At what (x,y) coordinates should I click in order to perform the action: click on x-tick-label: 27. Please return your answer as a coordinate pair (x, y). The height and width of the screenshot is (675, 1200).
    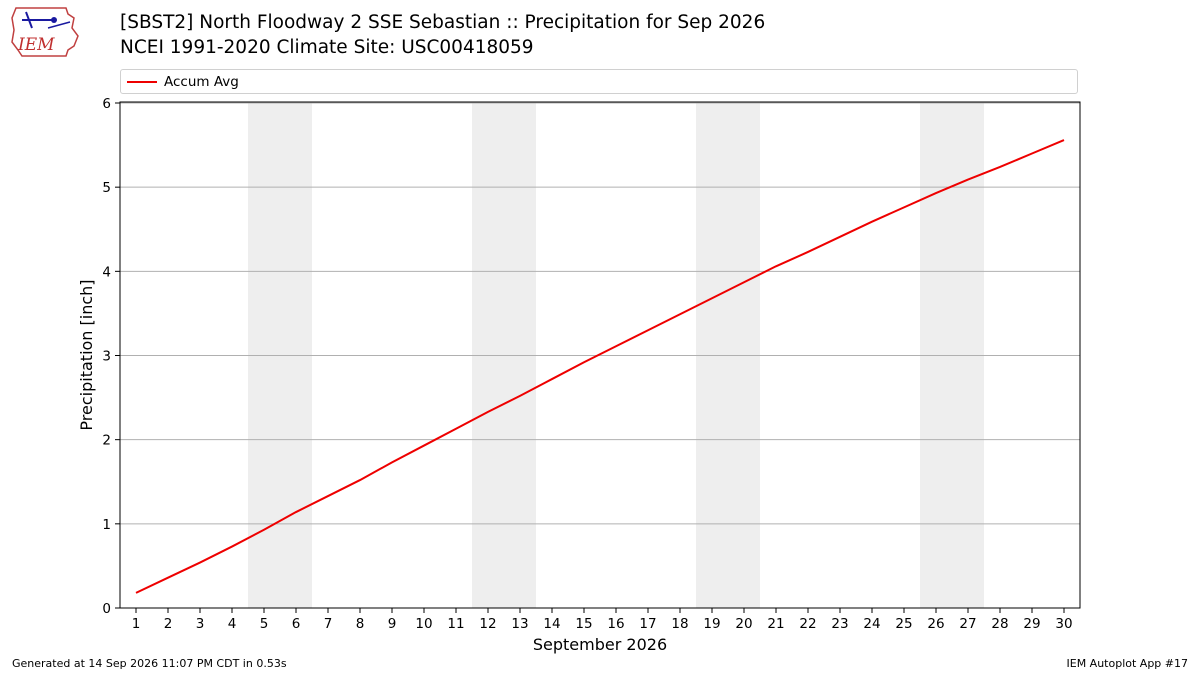
    Looking at the image, I should click on (967, 624).